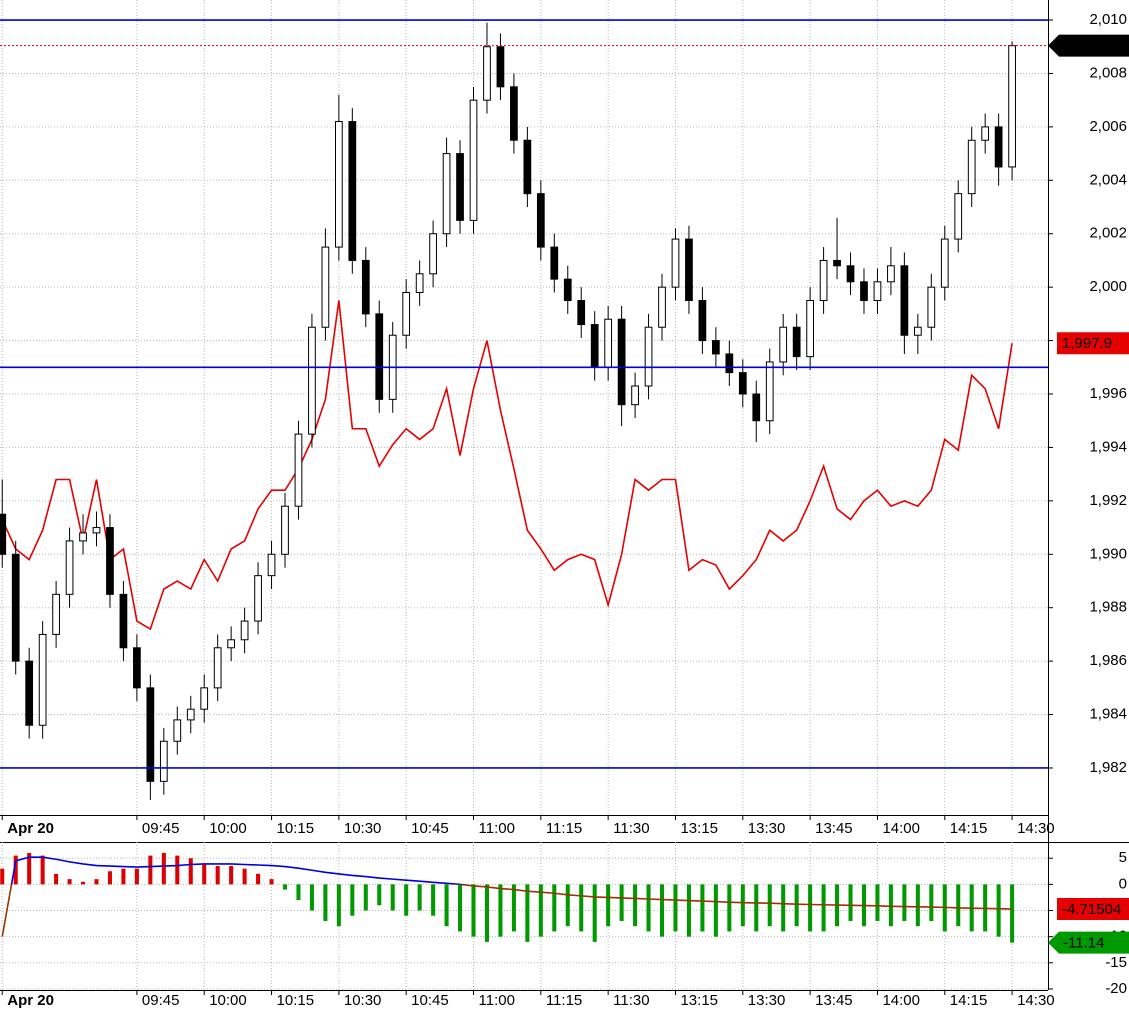 The height and width of the screenshot is (1012, 1129). I want to click on y-tick-label: 1,988, so click(1108, 607).